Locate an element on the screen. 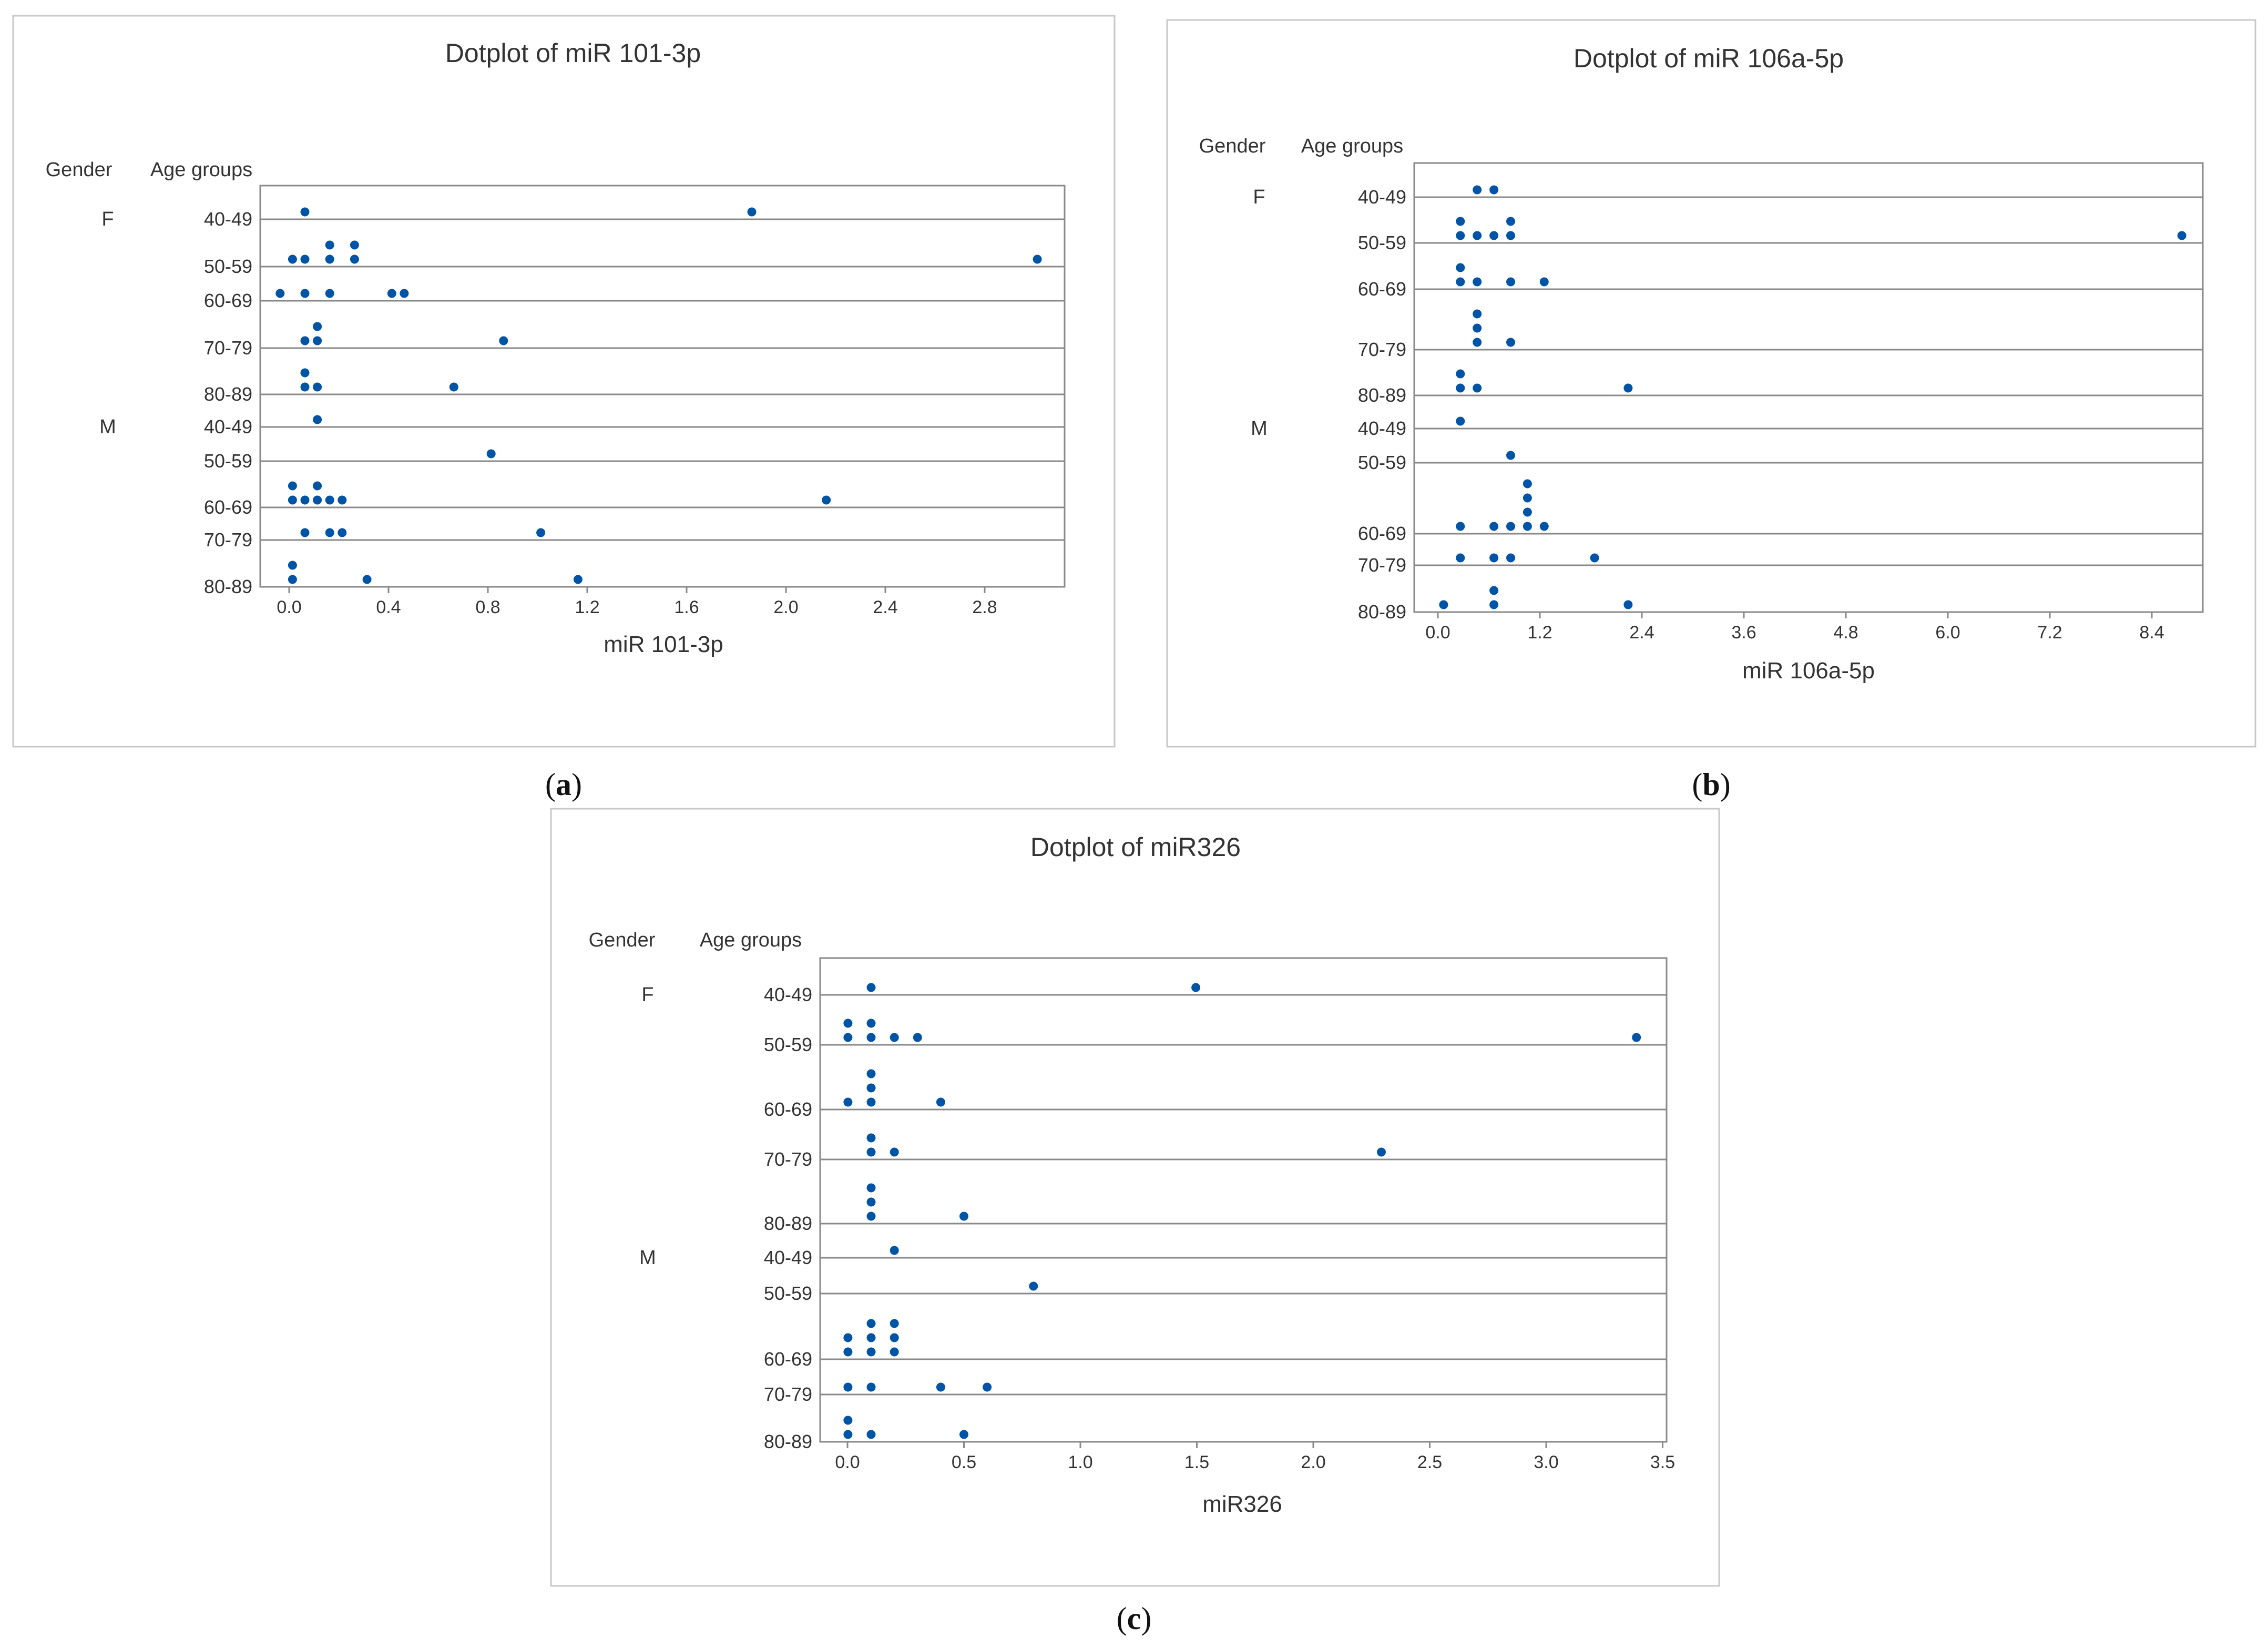 The image size is (2268, 1649). x-tick-label: 4.8 is located at coordinates (1845, 633).